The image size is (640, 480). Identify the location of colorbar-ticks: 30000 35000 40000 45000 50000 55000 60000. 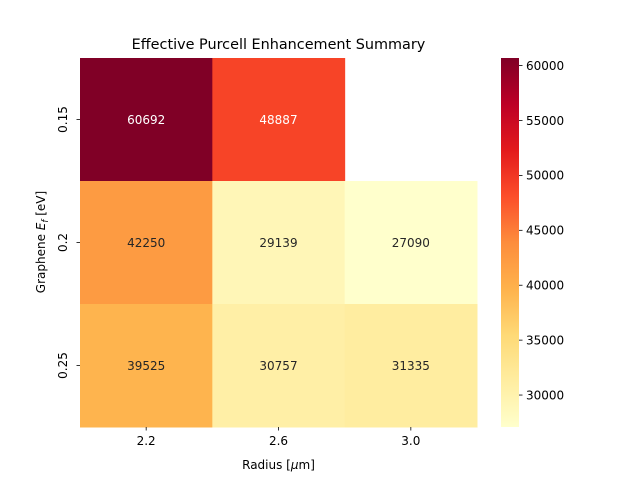
(541, 230).